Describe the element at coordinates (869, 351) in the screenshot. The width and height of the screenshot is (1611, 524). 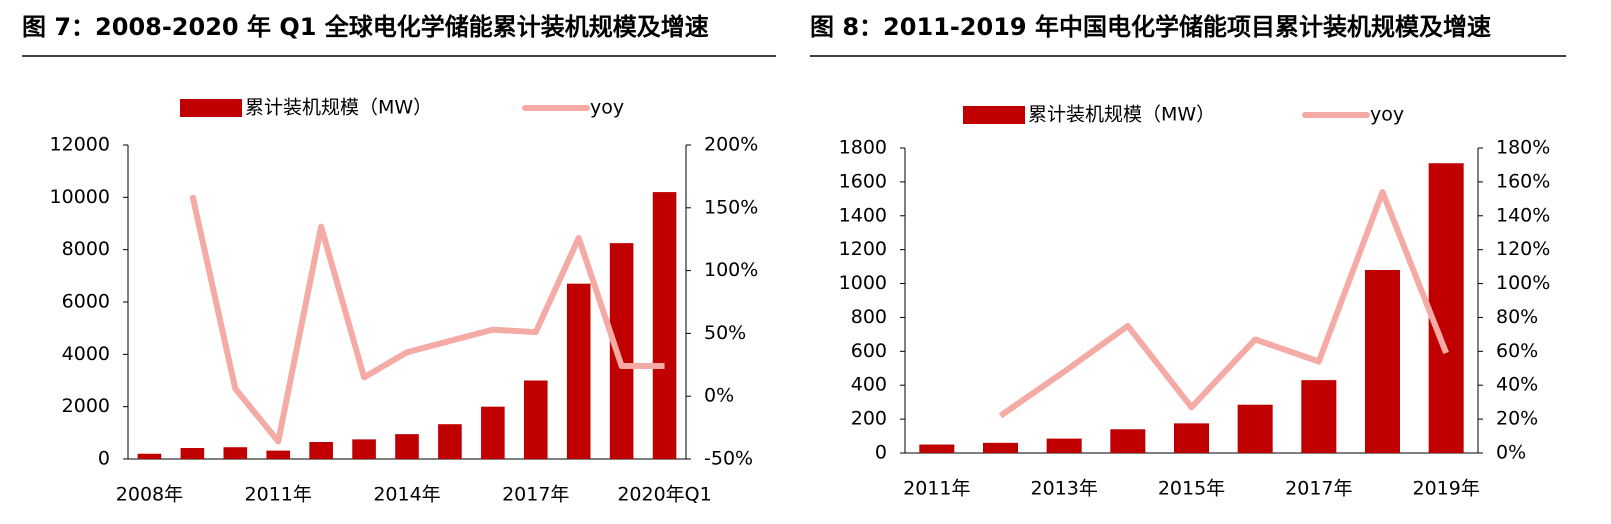
I see `y-tick-label: 600` at that location.